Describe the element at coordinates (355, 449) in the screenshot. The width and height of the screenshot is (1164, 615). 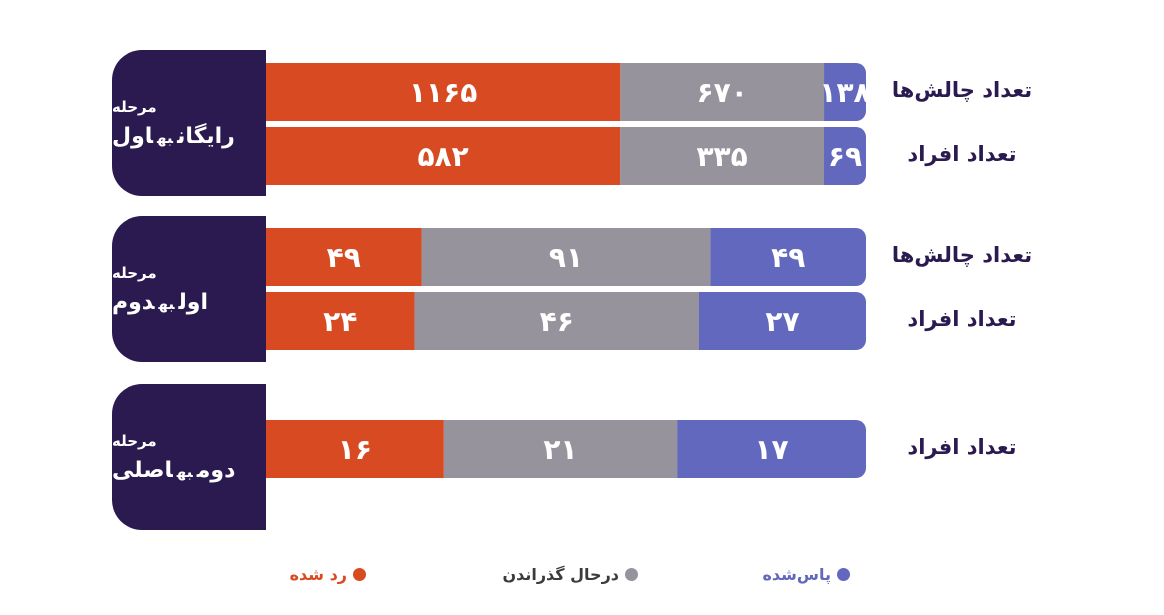
I see `bar-value-label: ۱۶` at that location.